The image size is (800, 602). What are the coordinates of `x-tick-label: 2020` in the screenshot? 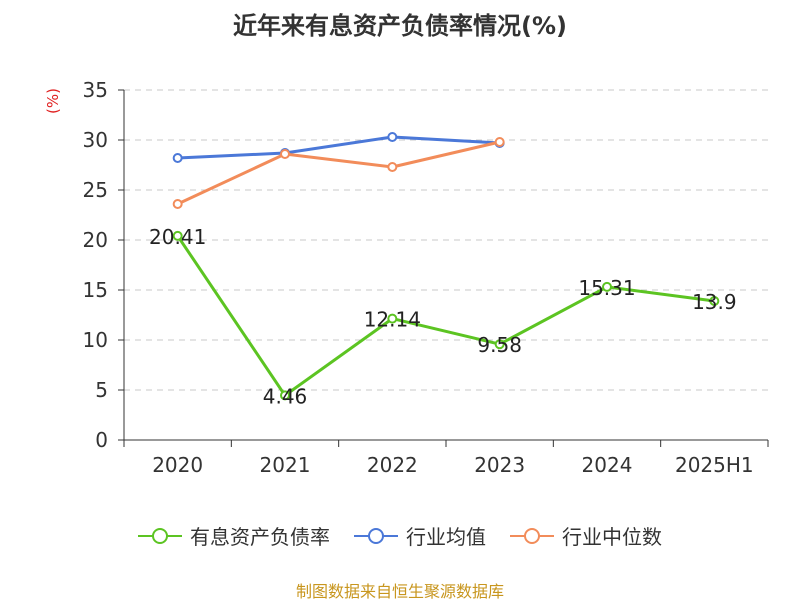 It's located at (177, 465).